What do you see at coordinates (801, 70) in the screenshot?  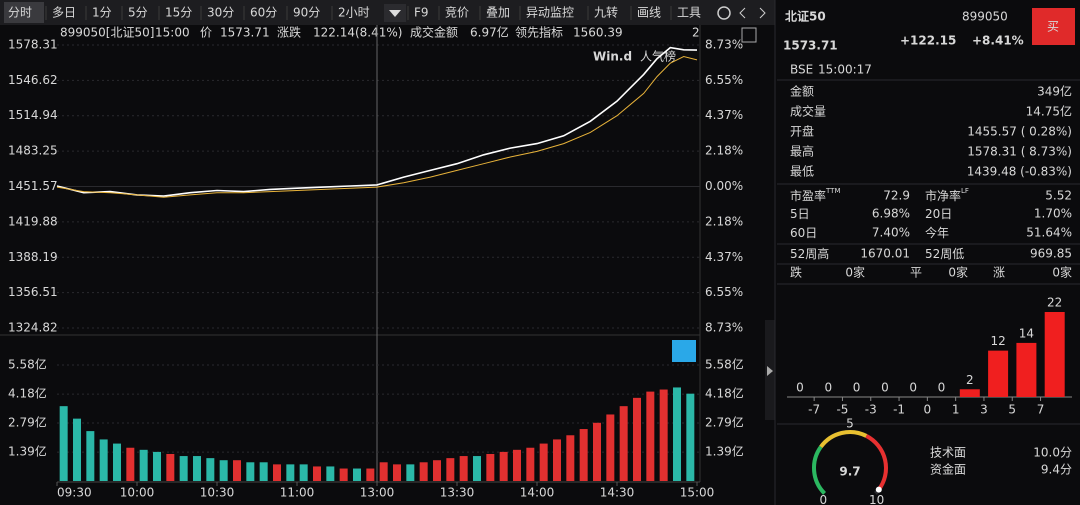 I see `quote-exchange: BSE` at bounding box center [801, 70].